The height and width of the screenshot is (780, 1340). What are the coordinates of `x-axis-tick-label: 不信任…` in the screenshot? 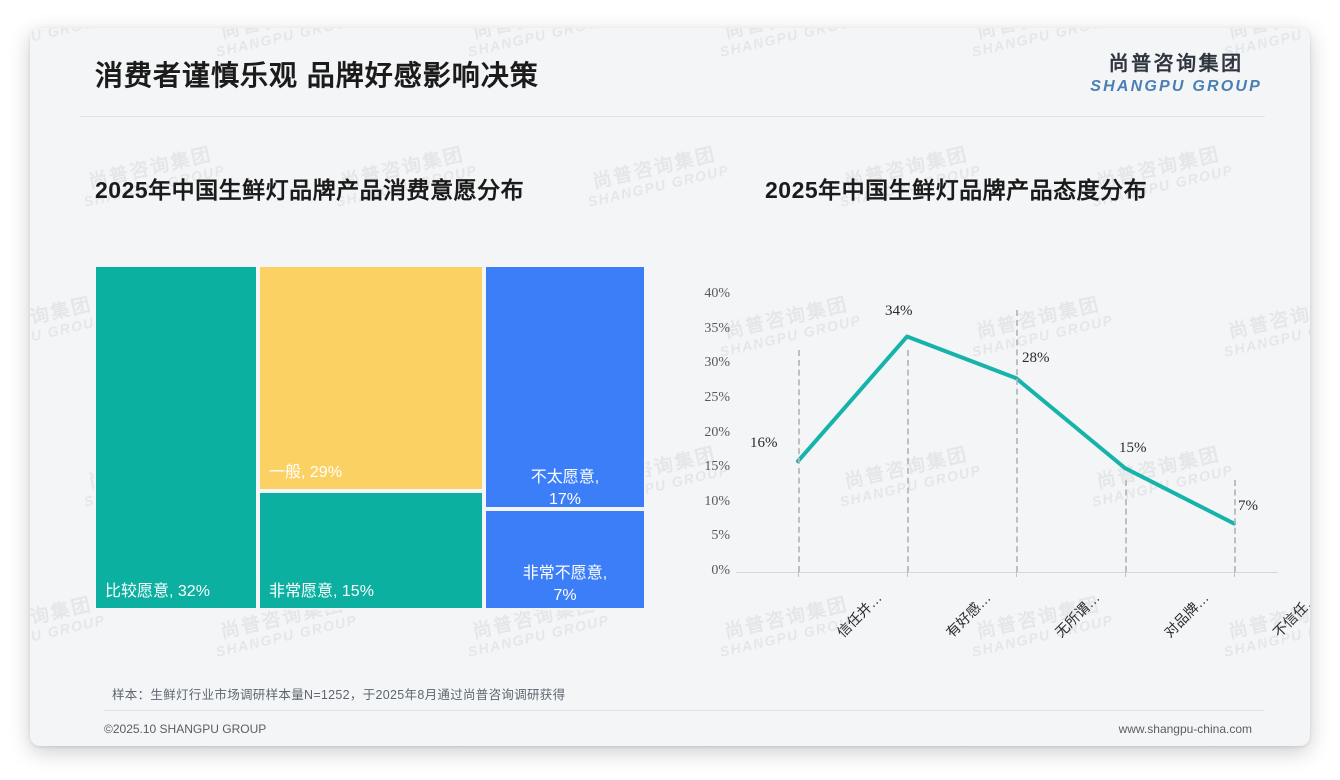 It's located at (1289, 615).